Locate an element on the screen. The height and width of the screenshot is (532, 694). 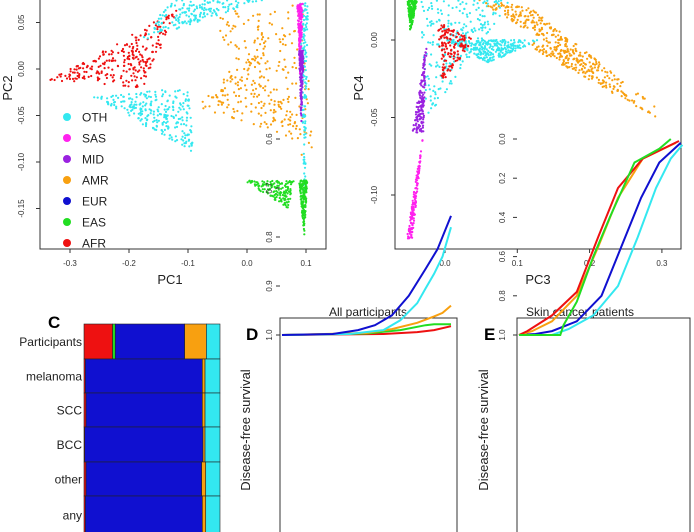
y-tick-label: -0.10 is located at coordinates (374, 194).